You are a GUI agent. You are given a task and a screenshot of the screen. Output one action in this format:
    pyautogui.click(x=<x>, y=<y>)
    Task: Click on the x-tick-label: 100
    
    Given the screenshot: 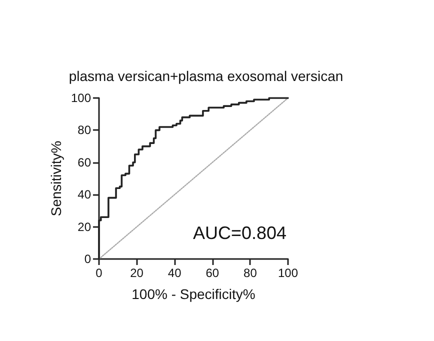 What is the action you would take?
    pyautogui.click(x=288, y=273)
    